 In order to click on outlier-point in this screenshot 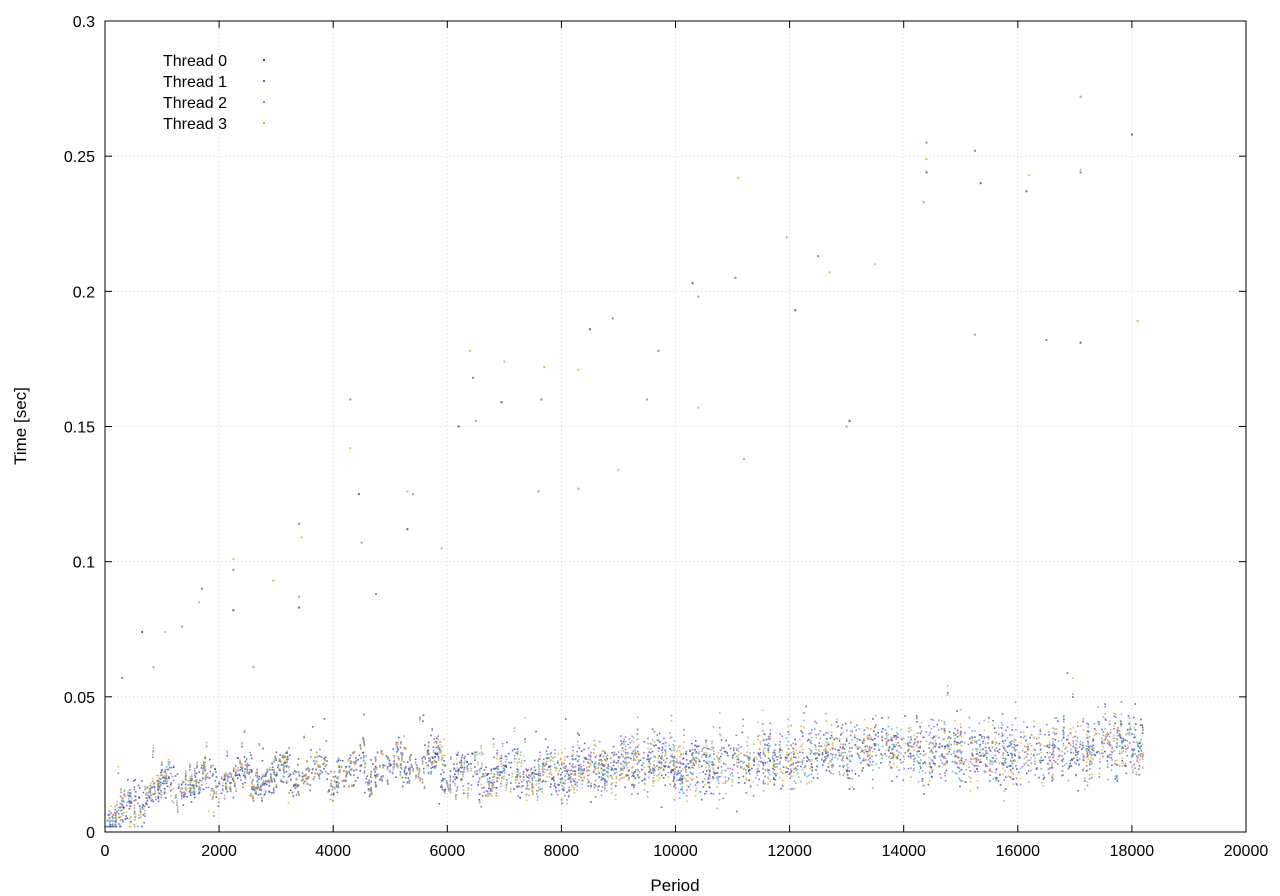, I will do `click(818, 256)`.